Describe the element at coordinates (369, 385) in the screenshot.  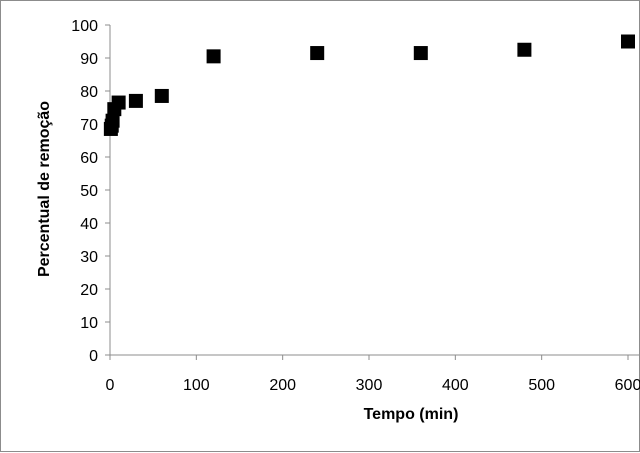
I see `x-tick-label: 300` at that location.